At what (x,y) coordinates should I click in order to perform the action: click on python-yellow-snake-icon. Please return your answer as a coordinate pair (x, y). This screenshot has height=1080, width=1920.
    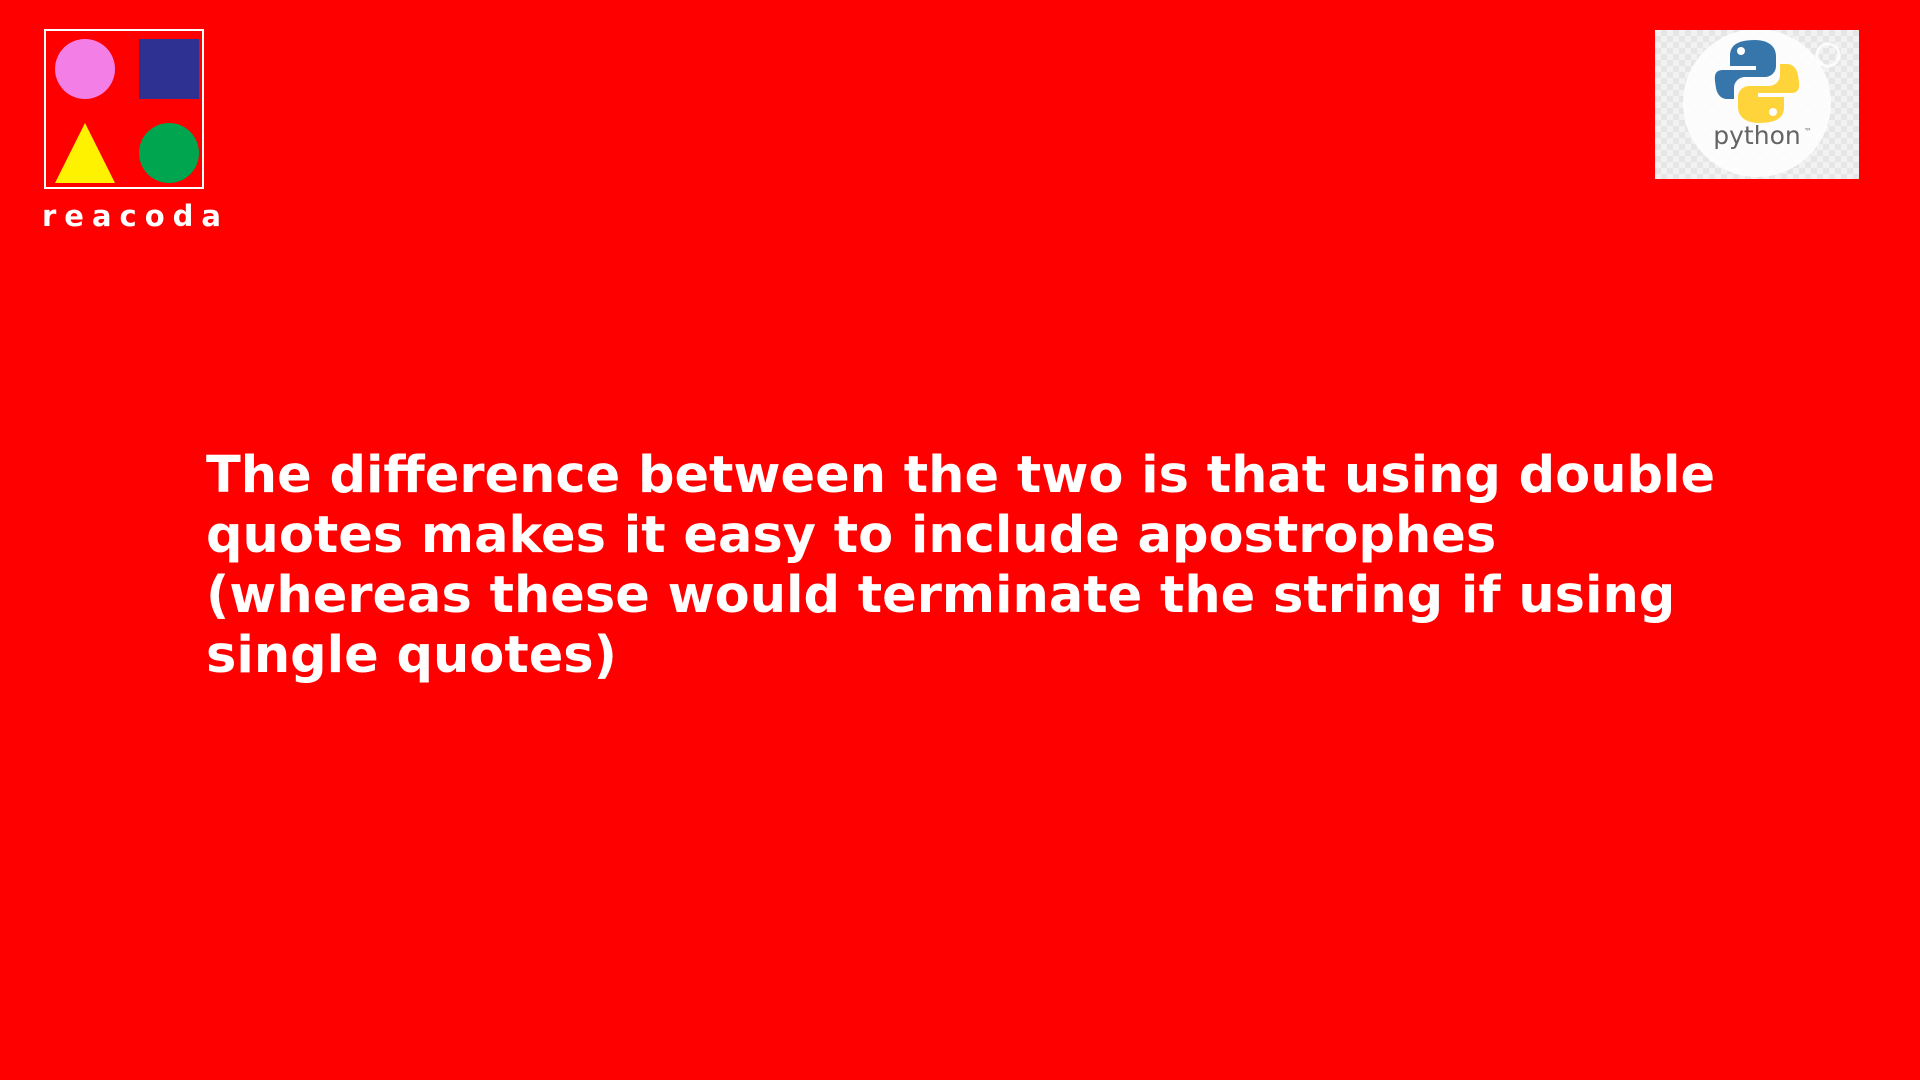
    Looking at the image, I should click on (1769, 93).